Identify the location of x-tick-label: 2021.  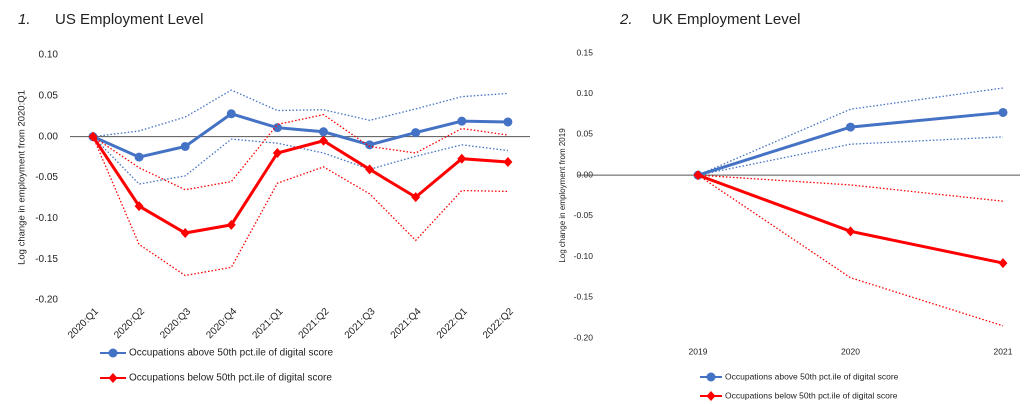
(1003, 351).